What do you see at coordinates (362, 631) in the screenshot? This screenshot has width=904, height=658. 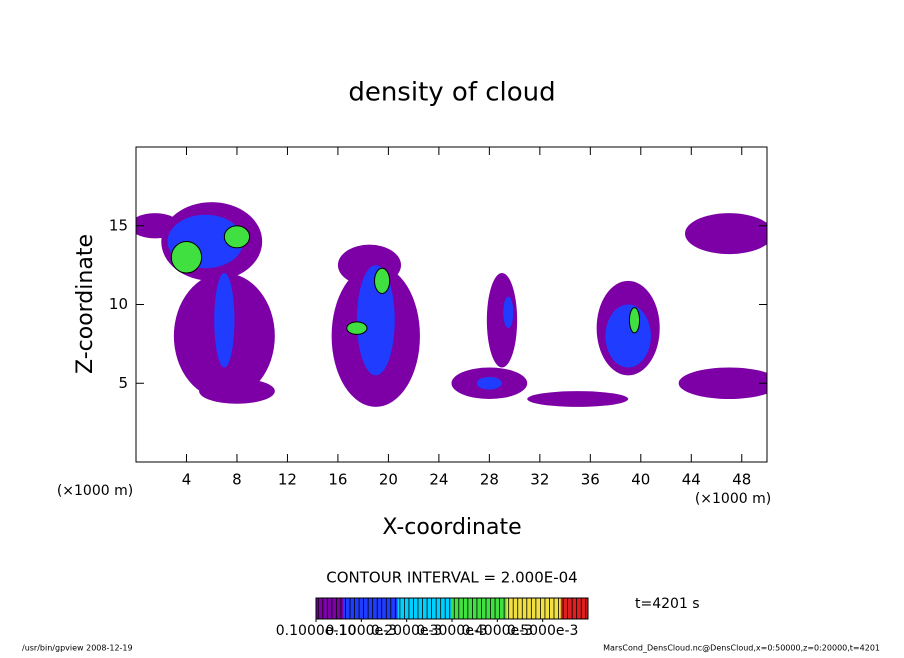 I see `colorbar-label: 0.1000e-3` at bounding box center [362, 631].